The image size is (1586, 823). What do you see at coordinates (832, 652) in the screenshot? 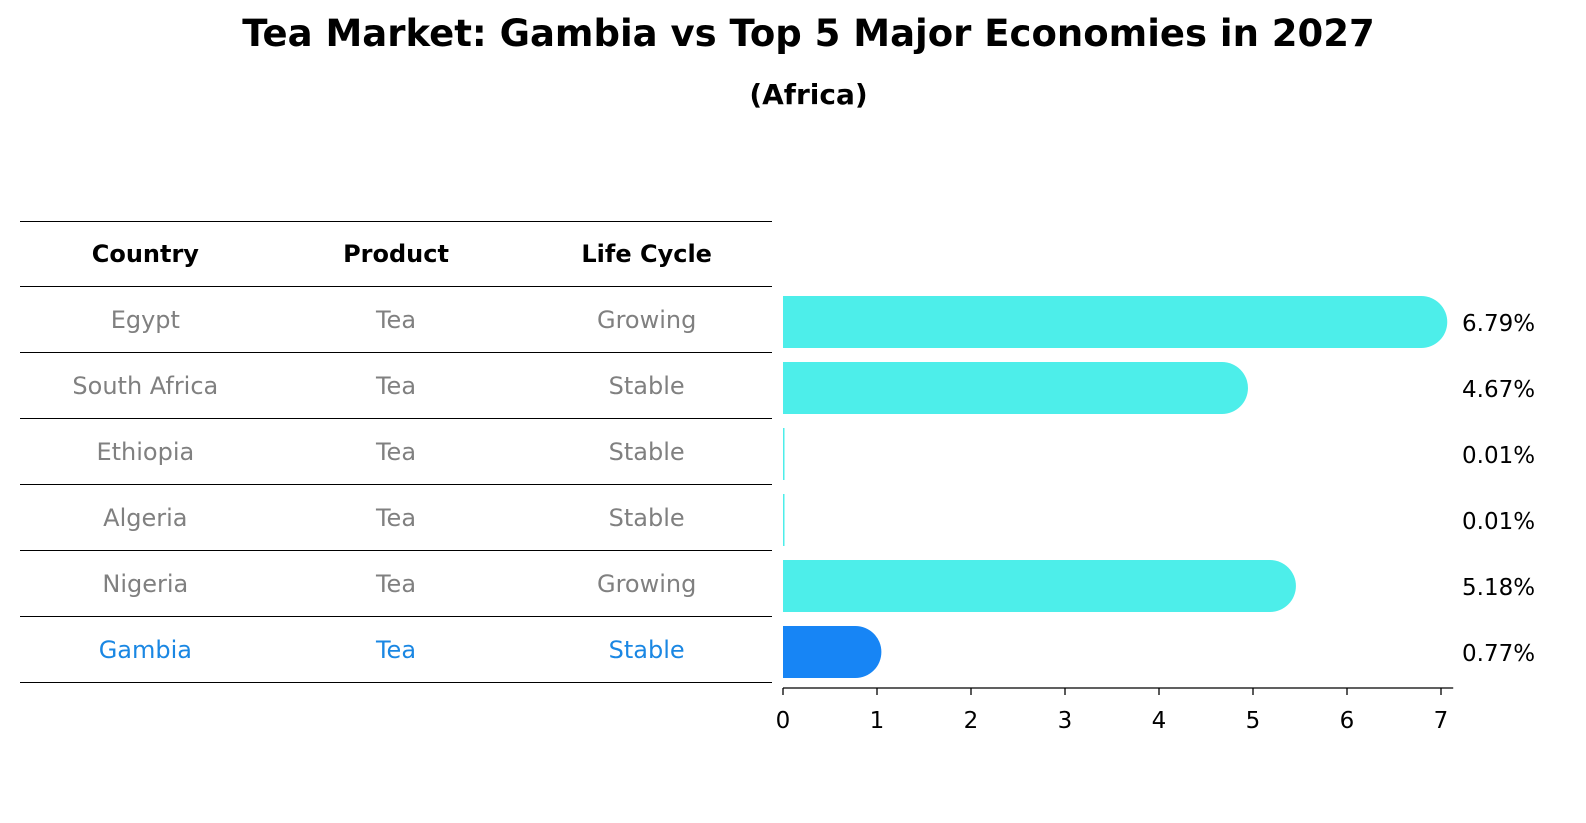
I see `bar-gambia` at bounding box center [832, 652].